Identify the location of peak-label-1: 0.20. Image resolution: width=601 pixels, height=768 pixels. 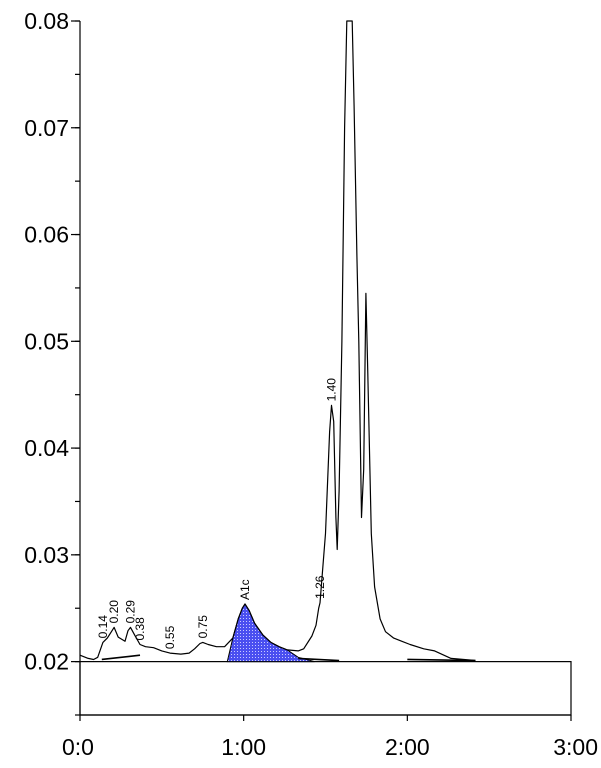
(114, 612).